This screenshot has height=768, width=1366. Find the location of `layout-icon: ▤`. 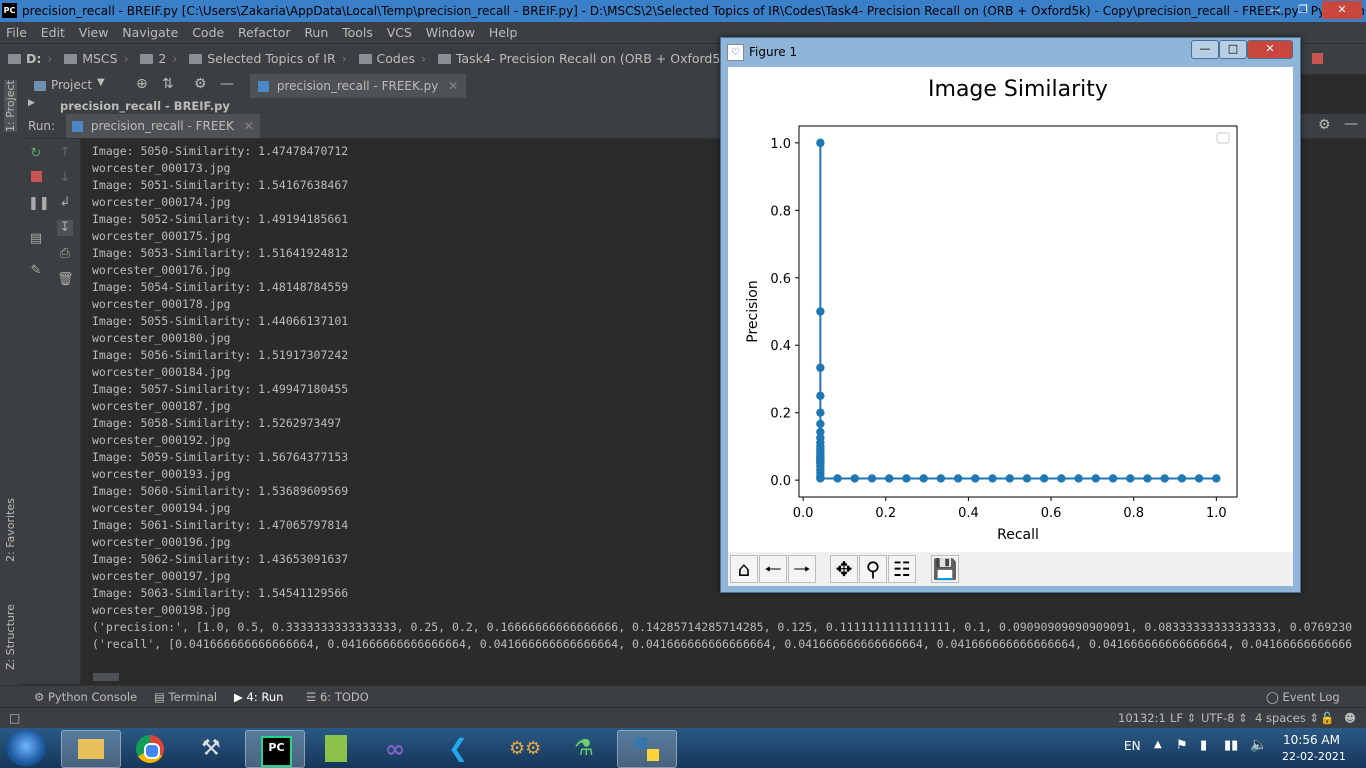

layout-icon: ▤ is located at coordinates (36, 238).